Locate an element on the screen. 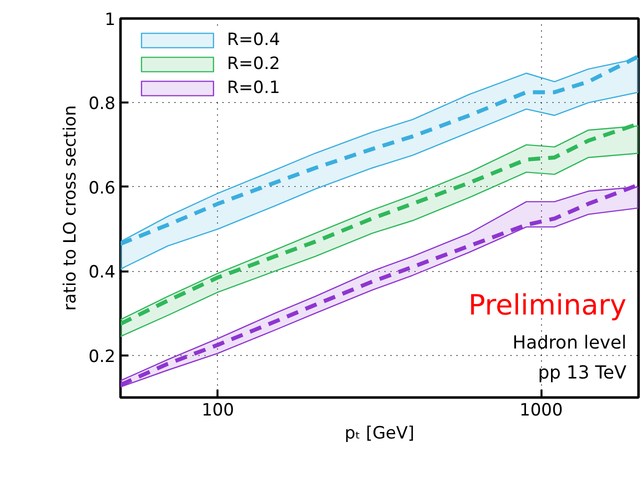 The image size is (640, 477). y-tick-label: 1 is located at coordinates (110, 20).